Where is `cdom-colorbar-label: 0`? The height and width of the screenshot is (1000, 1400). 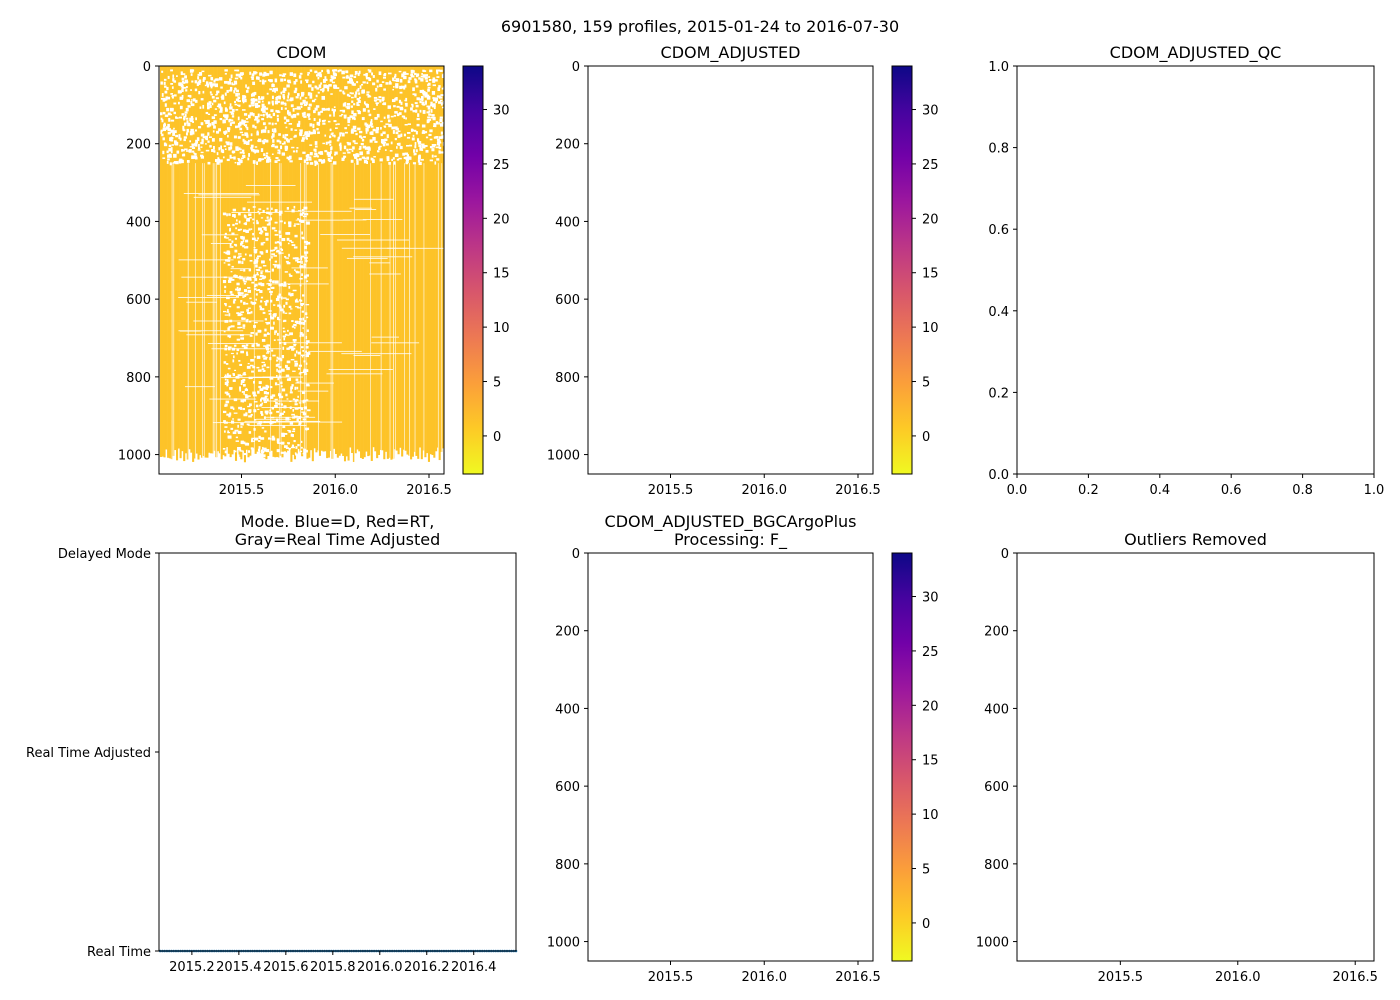 cdom-colorbar-label: 0 is located at coordinates (497, 437).